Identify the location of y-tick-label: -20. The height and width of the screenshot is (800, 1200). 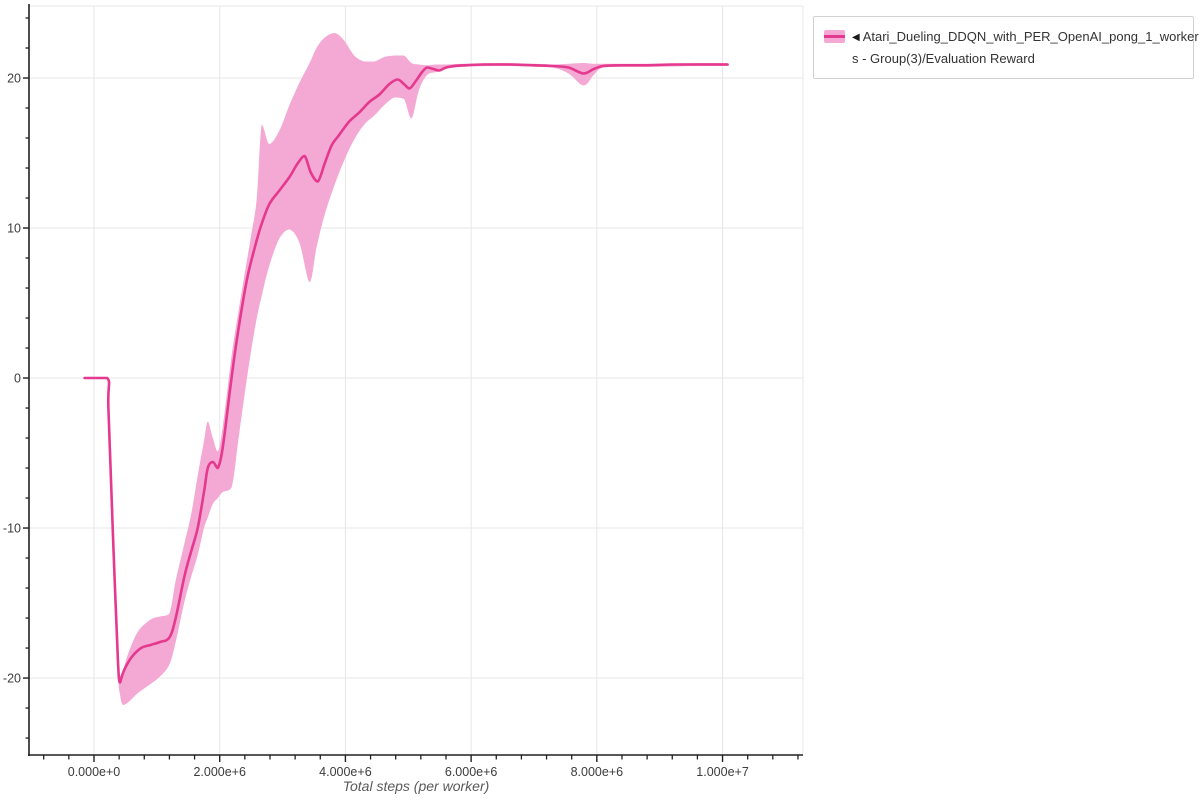
(12, 679).